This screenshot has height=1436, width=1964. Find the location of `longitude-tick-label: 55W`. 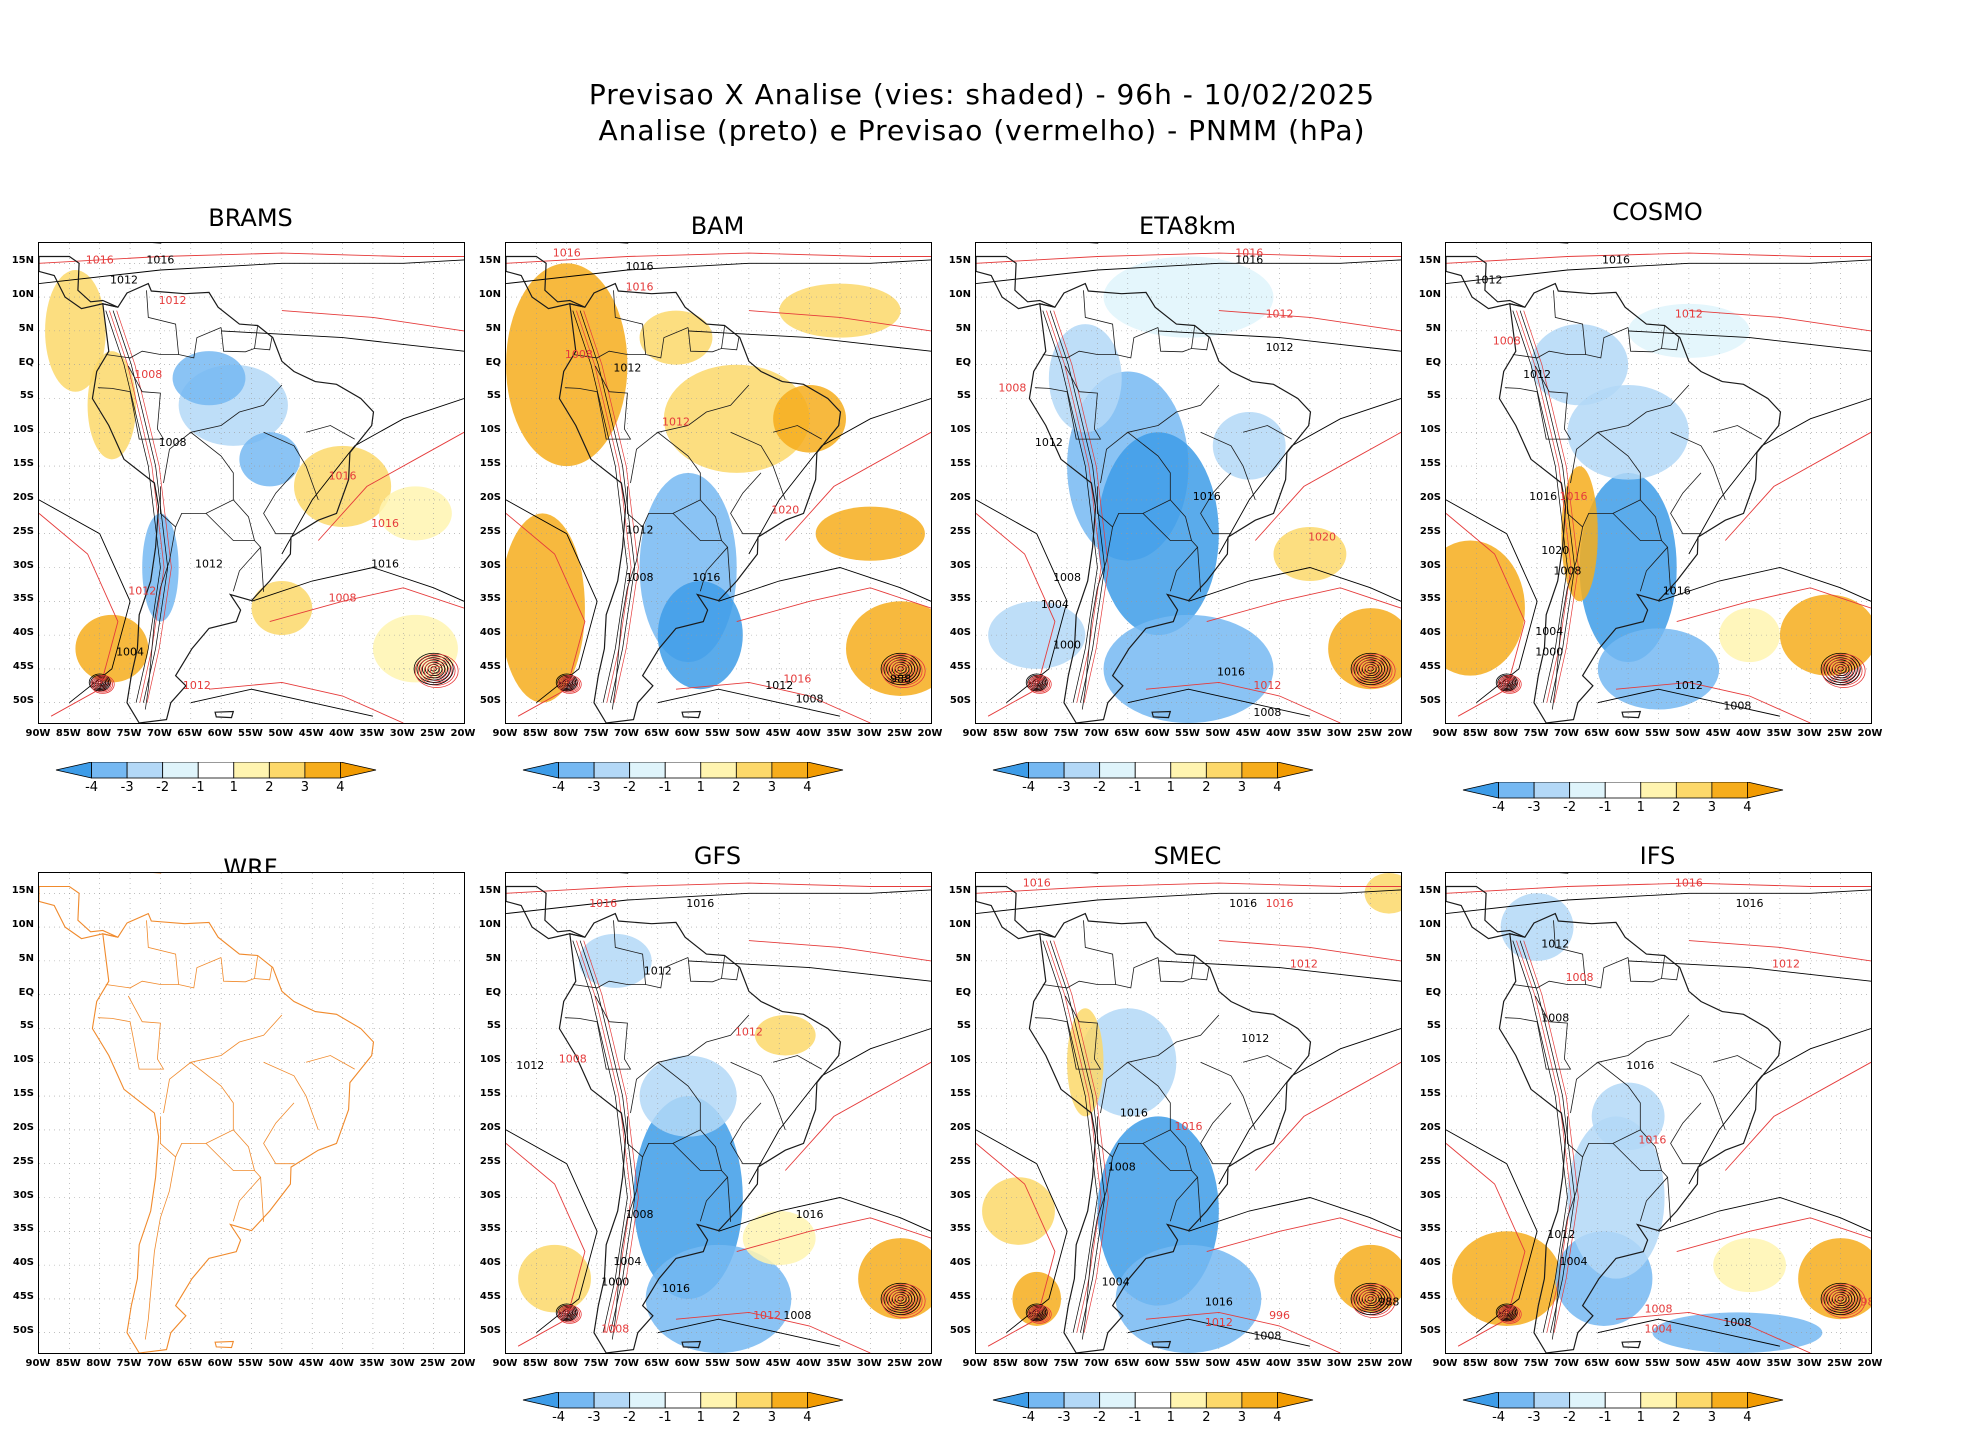

longitude-tick-label: 55W is located at coordinates (1187, 1363).